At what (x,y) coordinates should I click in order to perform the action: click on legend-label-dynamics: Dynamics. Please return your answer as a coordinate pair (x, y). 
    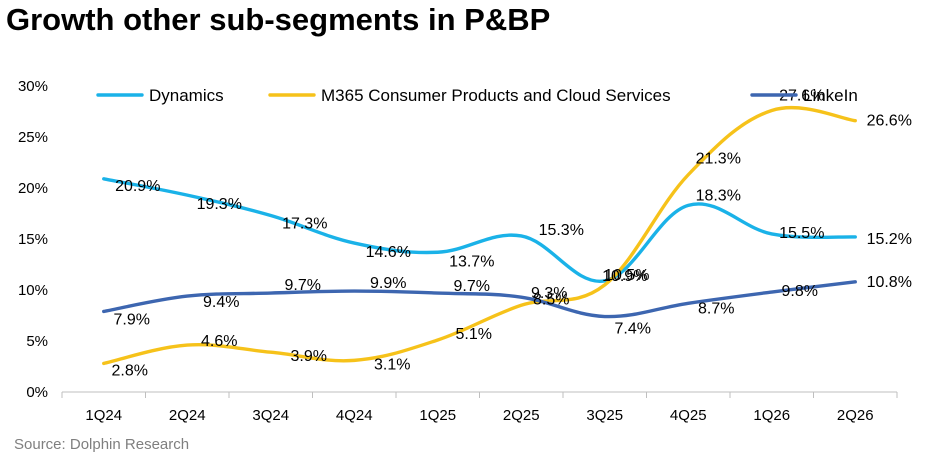
    Looking at the image, I should click on (186, 95).